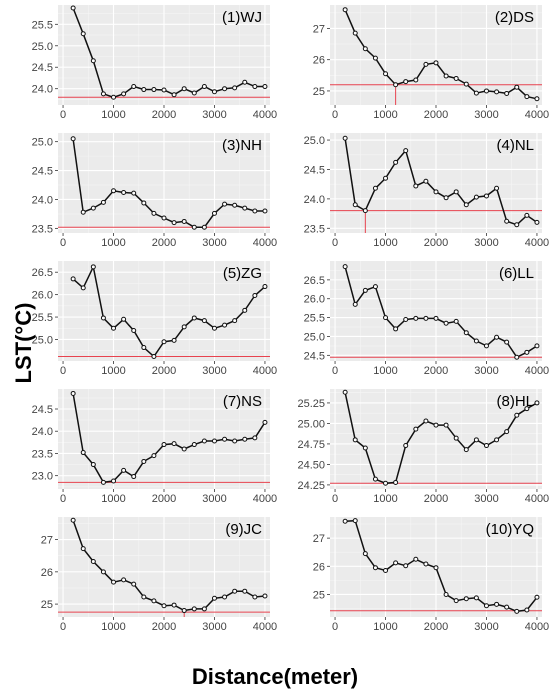  I want to click on y-axis-label: LST(°C), so click(22, 345).